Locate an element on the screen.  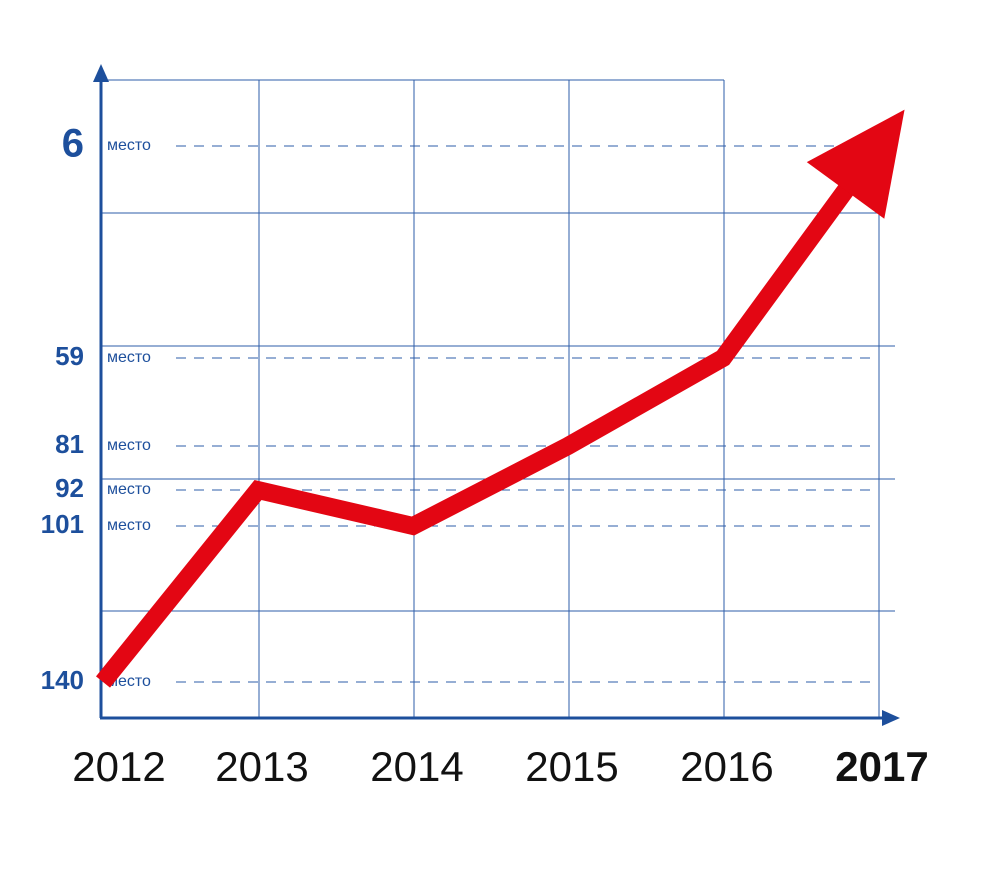
y-tick-label: 101 is located at coordinates (62, 524).